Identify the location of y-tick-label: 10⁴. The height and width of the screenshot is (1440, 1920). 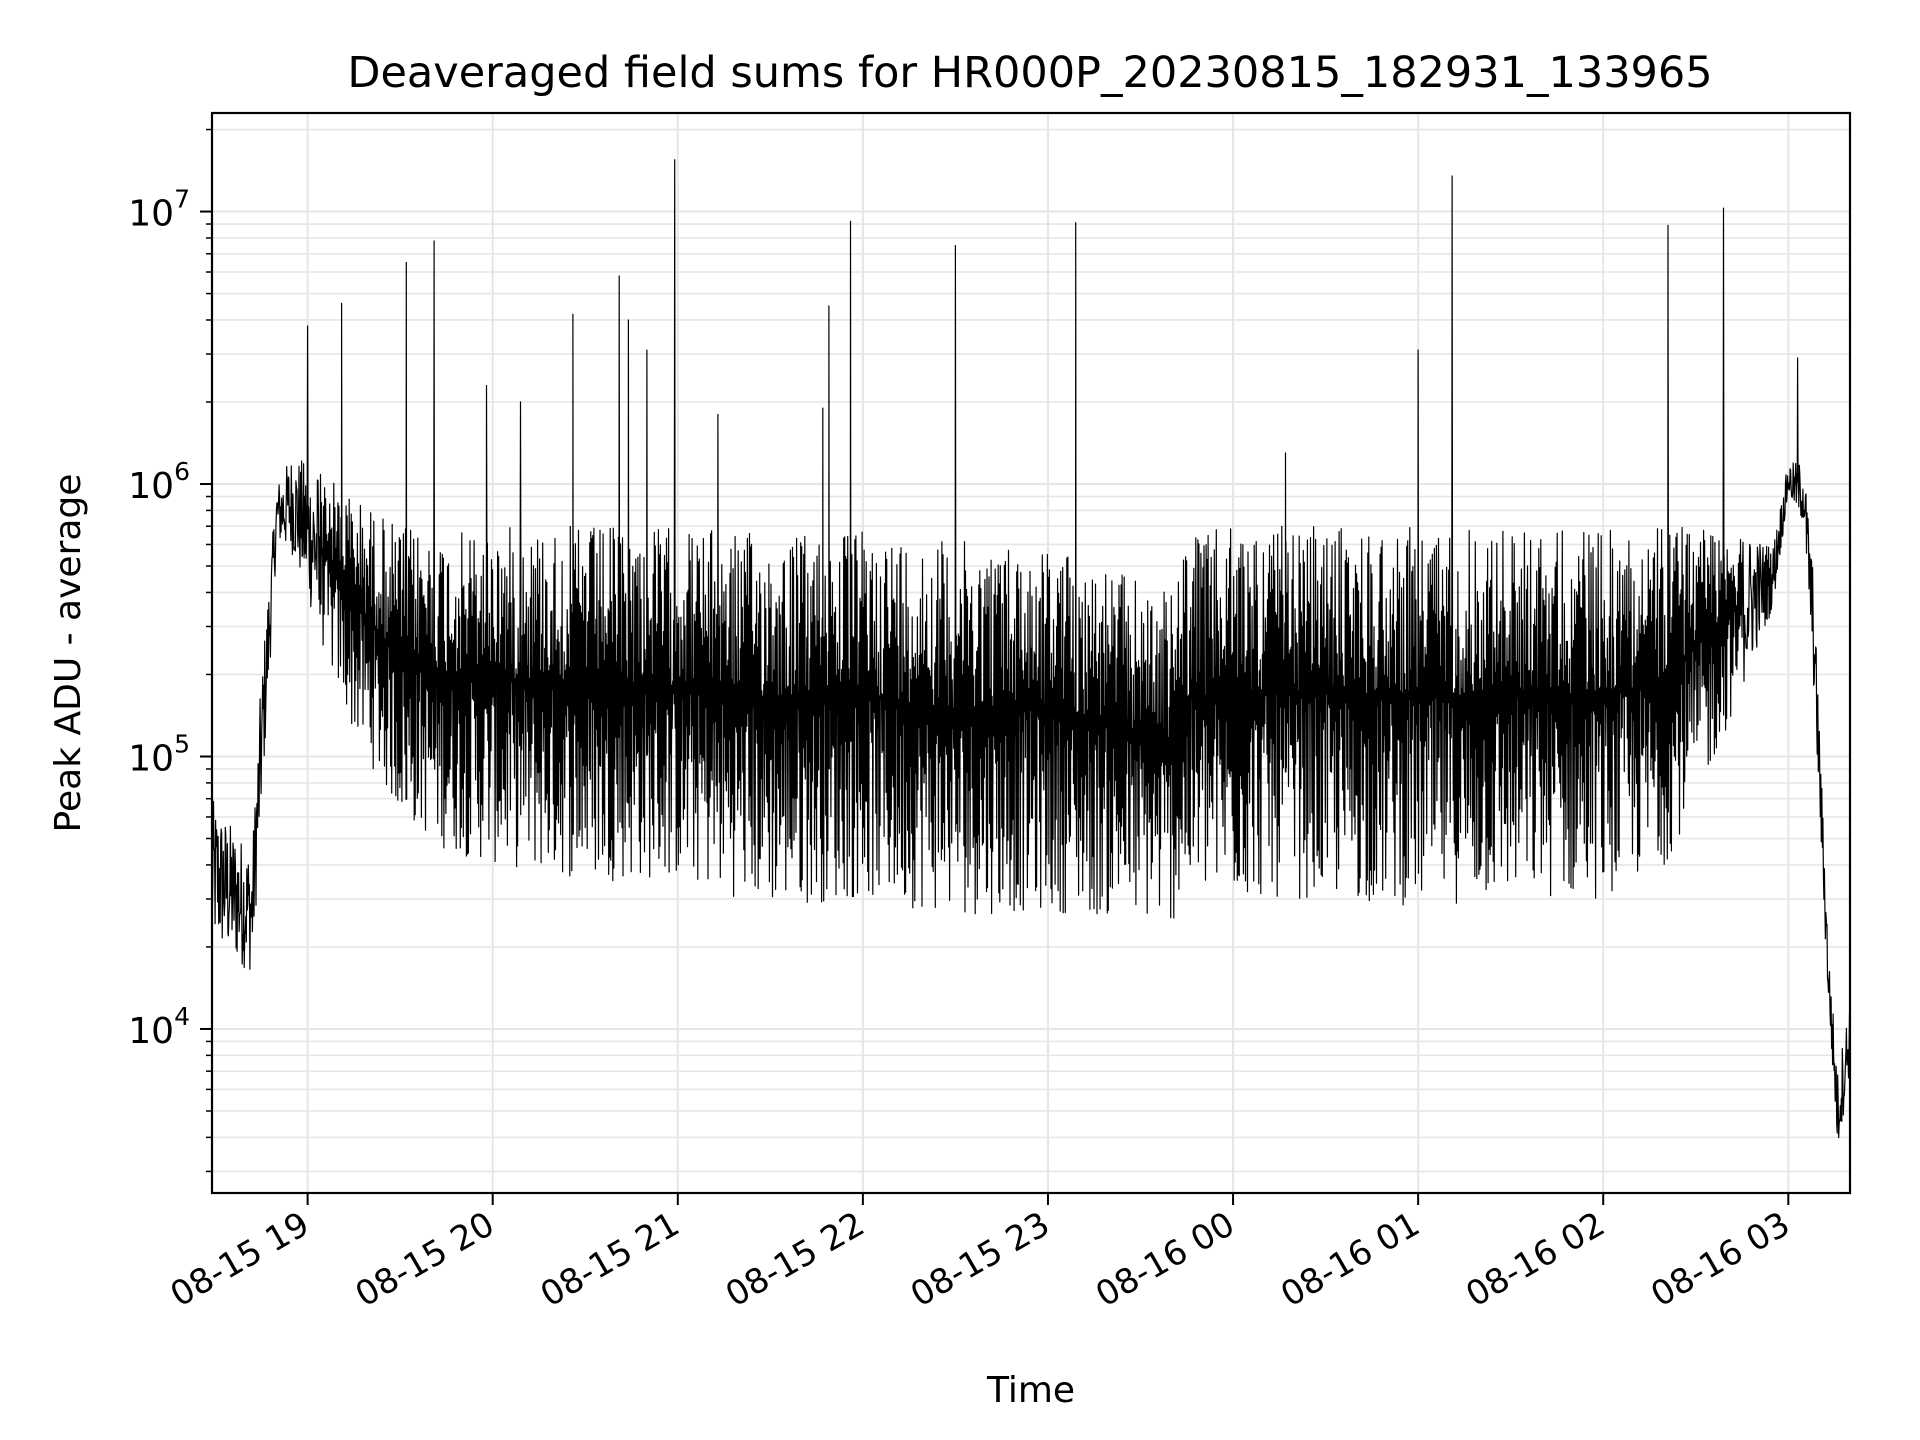
(159, 1027).